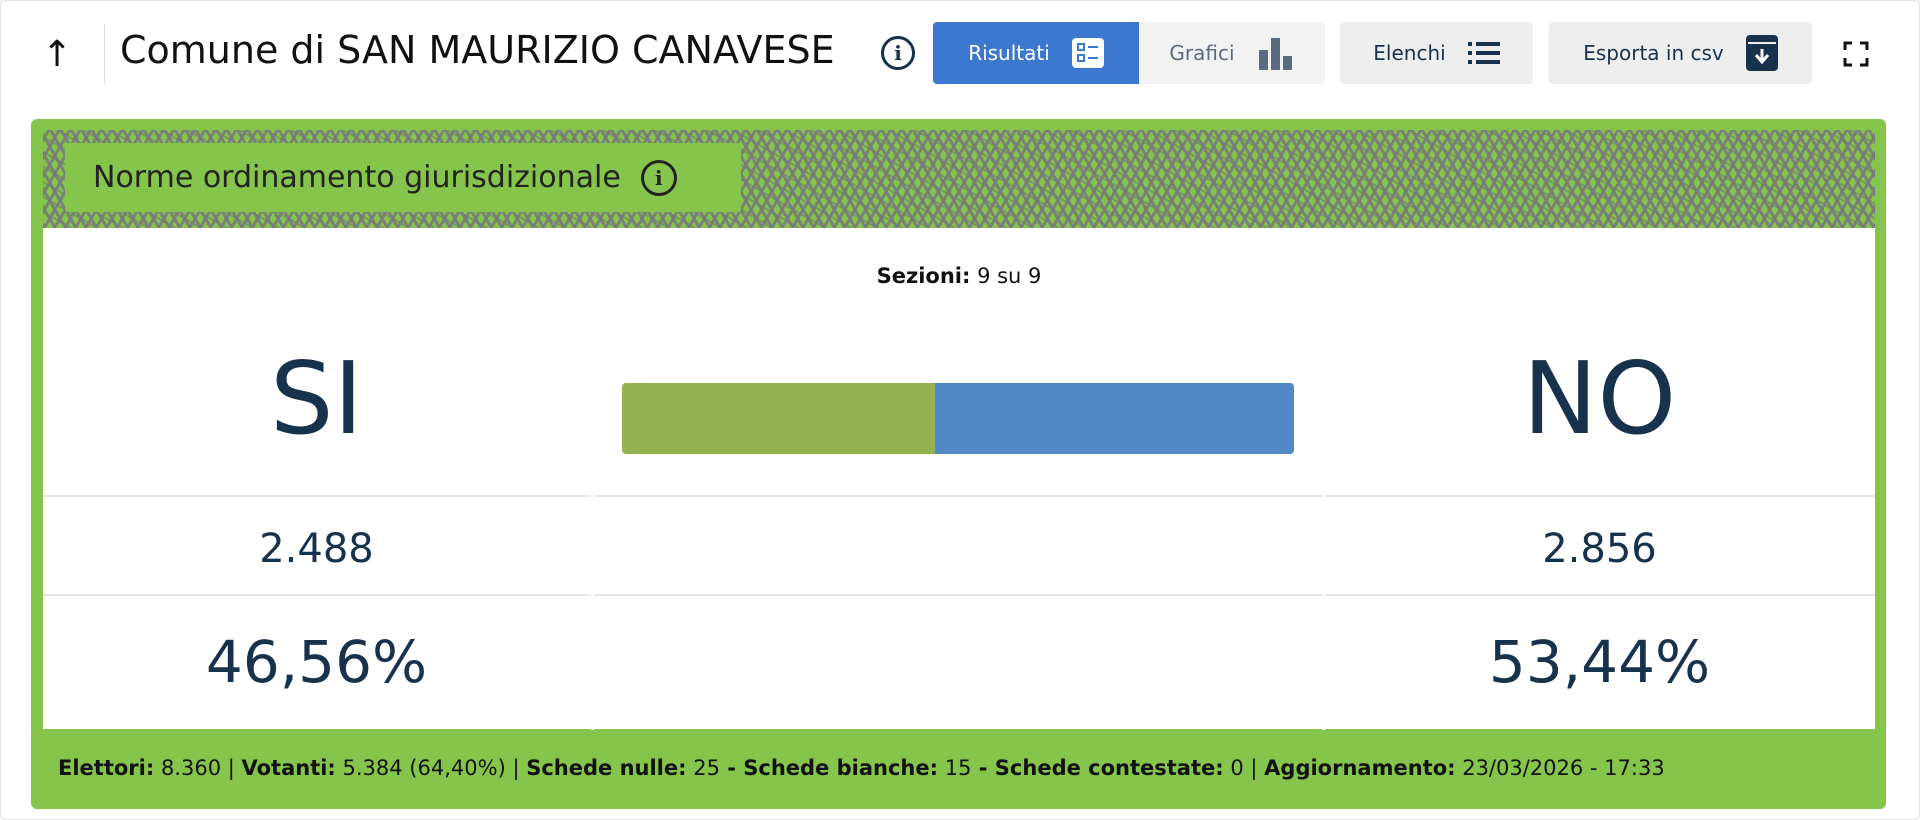  Describe the element at coordinates (706, 768) in the screenshot. I see `nulle-value: 25` at that location.